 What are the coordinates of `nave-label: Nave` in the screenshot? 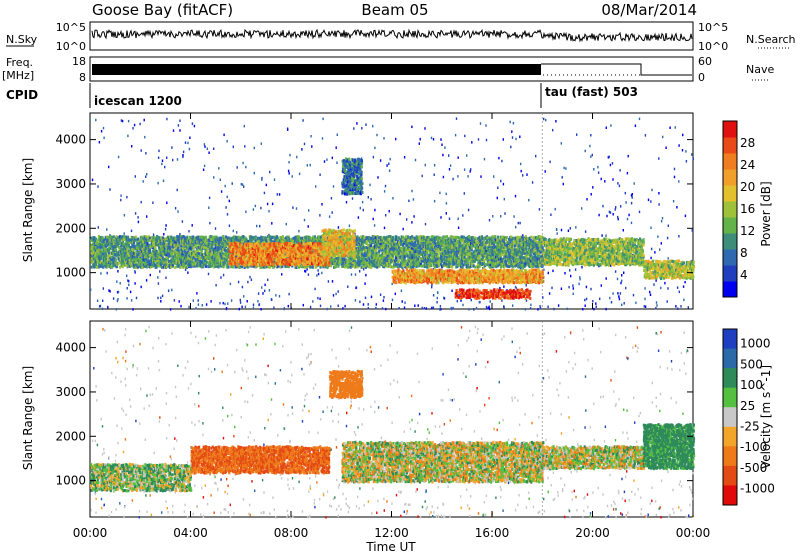 It's located at (760, 69).